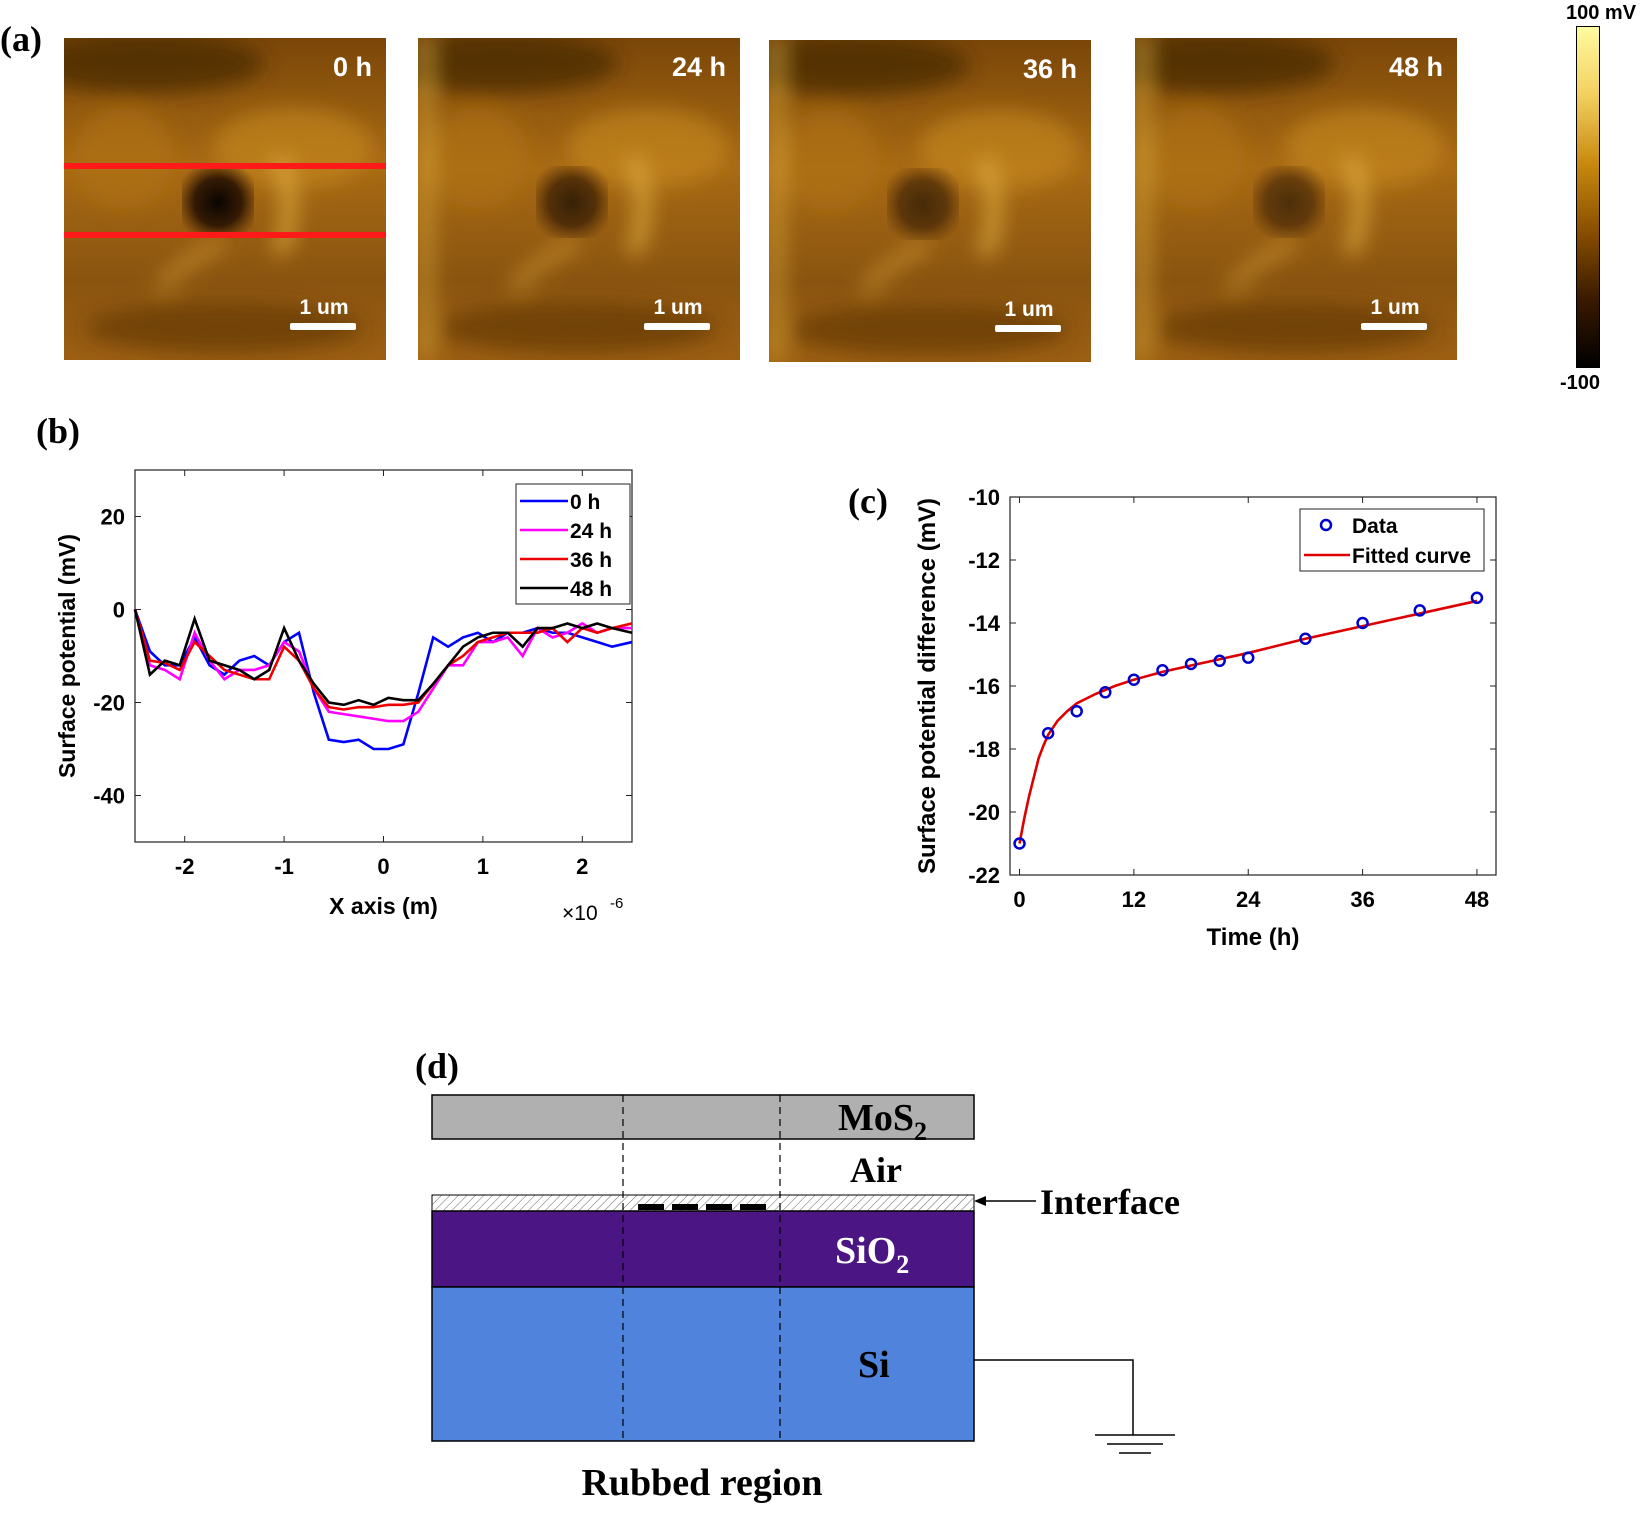  What do you see at coordinates (437, 1066) in the screenshot?
I see `panel-label-d: (d)` at bounding box center [437, 1066].